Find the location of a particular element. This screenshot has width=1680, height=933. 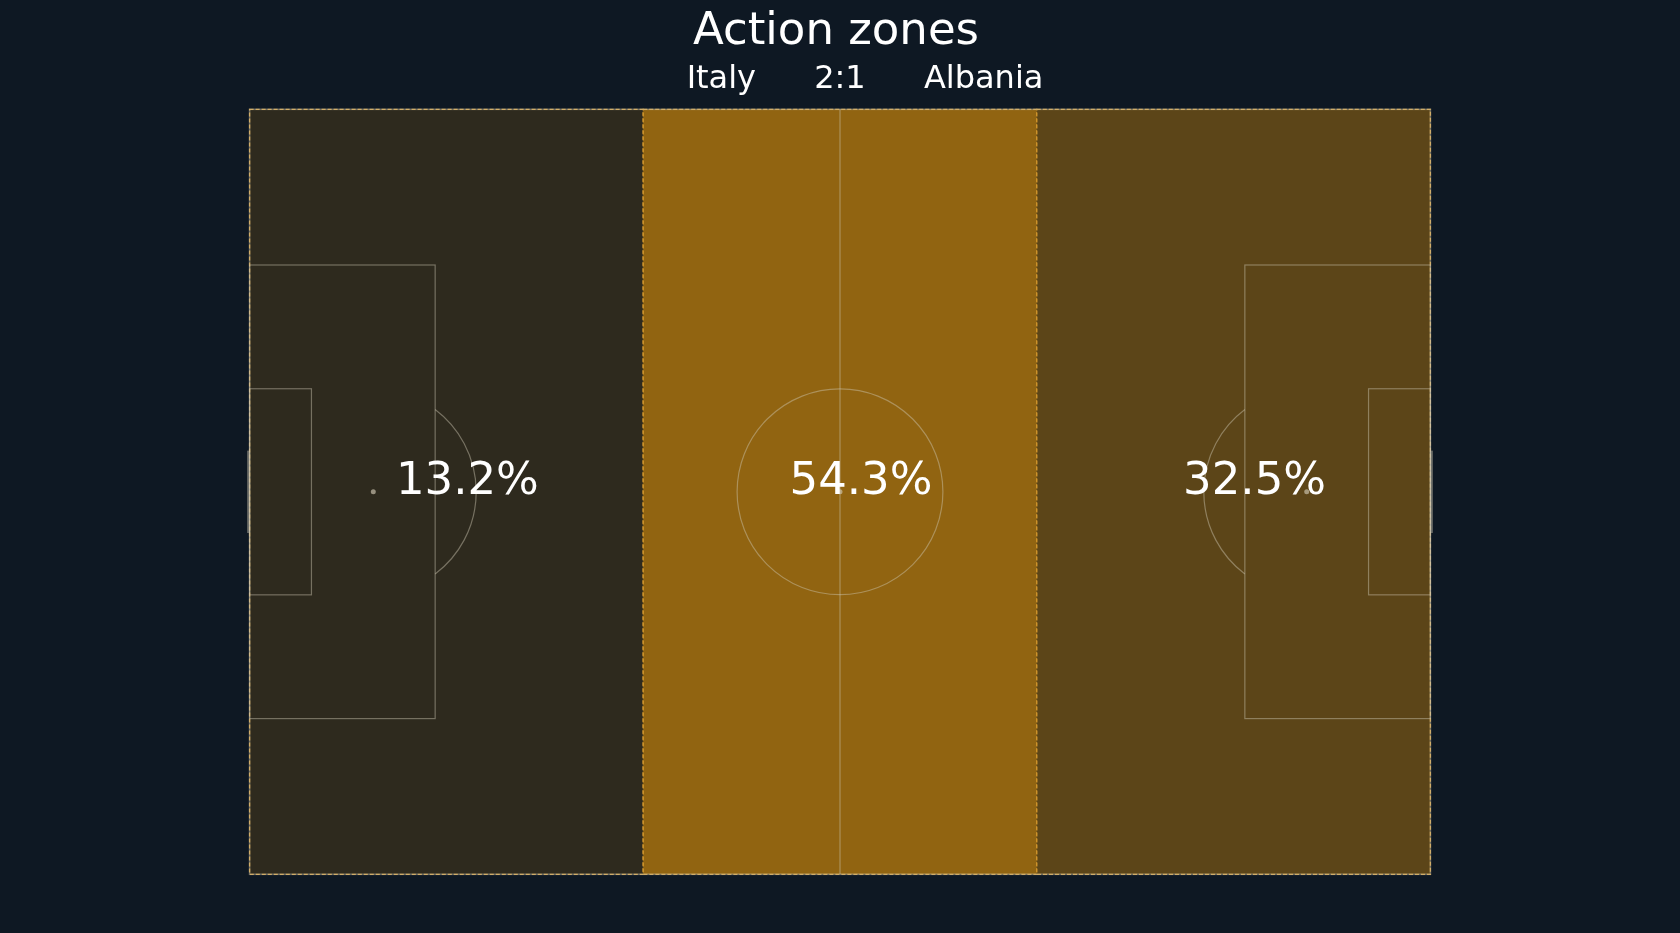

text: Italy 2:1 Albania is located at coordinates (865, 77).